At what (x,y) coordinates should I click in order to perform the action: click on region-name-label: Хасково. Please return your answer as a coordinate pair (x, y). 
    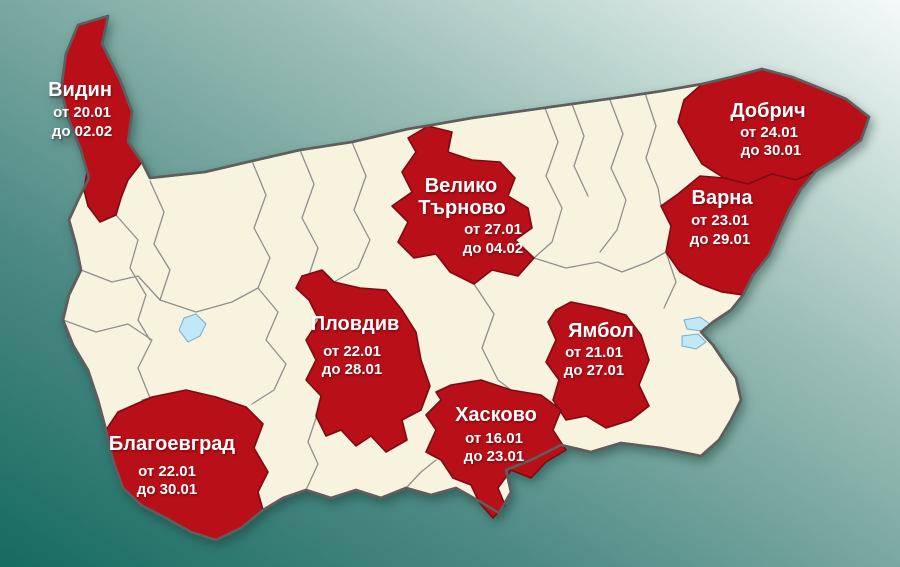
    Looking at the image, I should click on (496, 415).